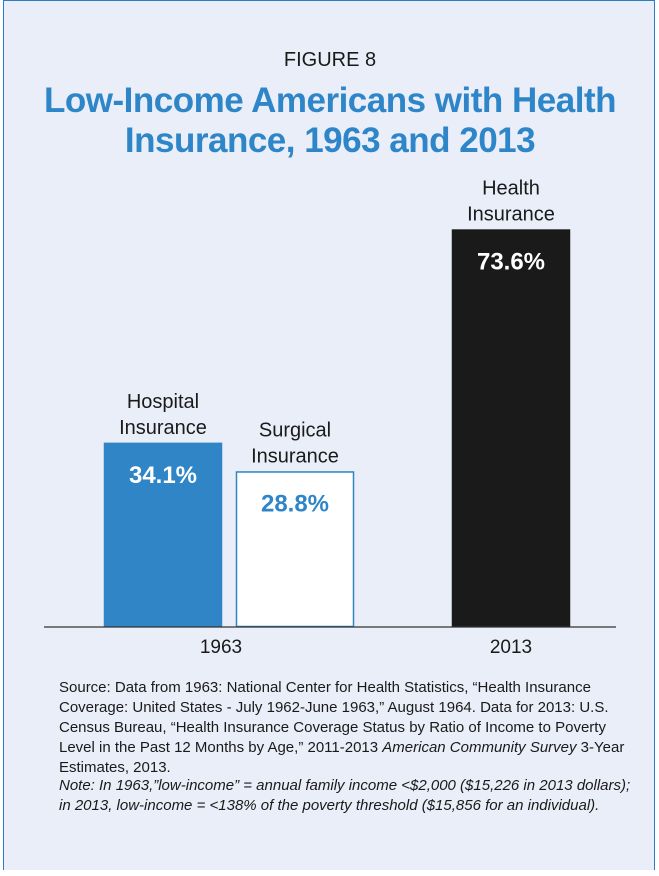  I want to click on bar-hospital-insurance, so click(163, 535).